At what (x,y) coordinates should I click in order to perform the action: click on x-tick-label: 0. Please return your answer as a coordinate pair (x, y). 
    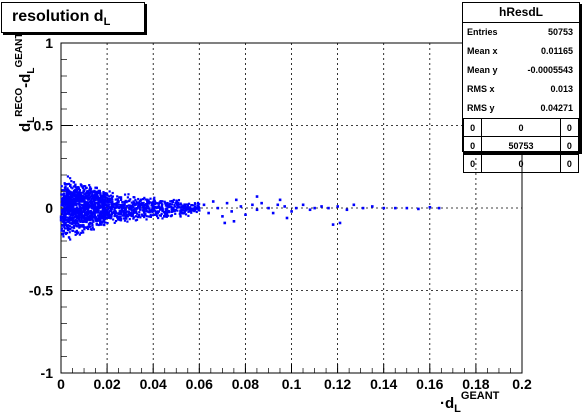
    Looking at the image, I should click on (61, 384).